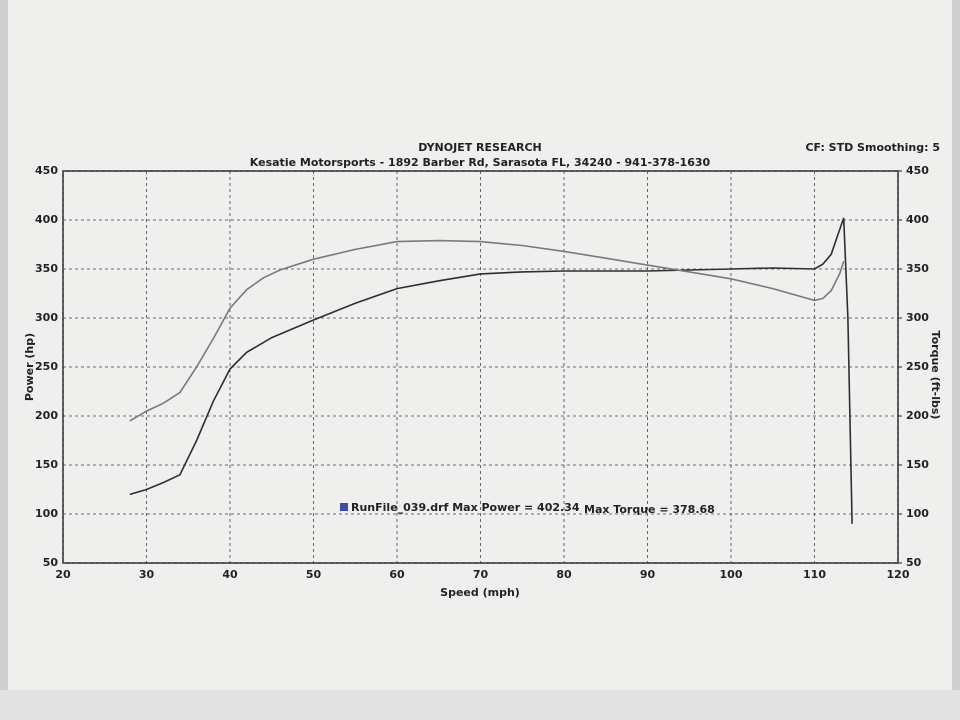 Image resolution: width=960 pixels, height=720 pixels. What do you see at coordinates (397, 574) in the screenshot?
I see `x-tick-label: 60` at bounding box center [397, 574].